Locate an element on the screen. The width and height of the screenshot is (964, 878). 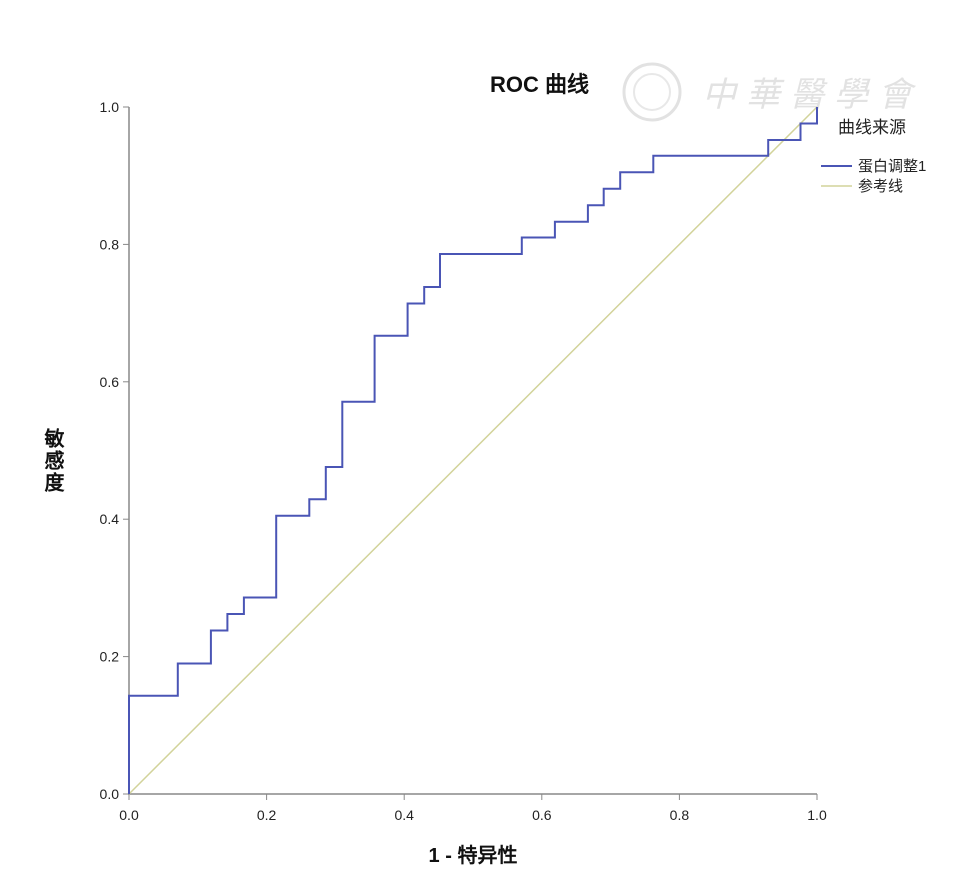
y-tick-label: 0.8 is located at coordinates (110, 244).